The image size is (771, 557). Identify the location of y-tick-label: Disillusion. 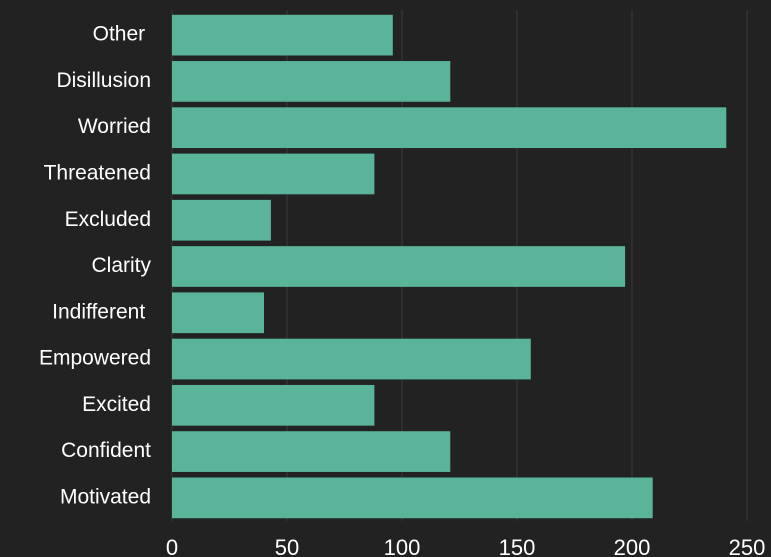
(103, 80).